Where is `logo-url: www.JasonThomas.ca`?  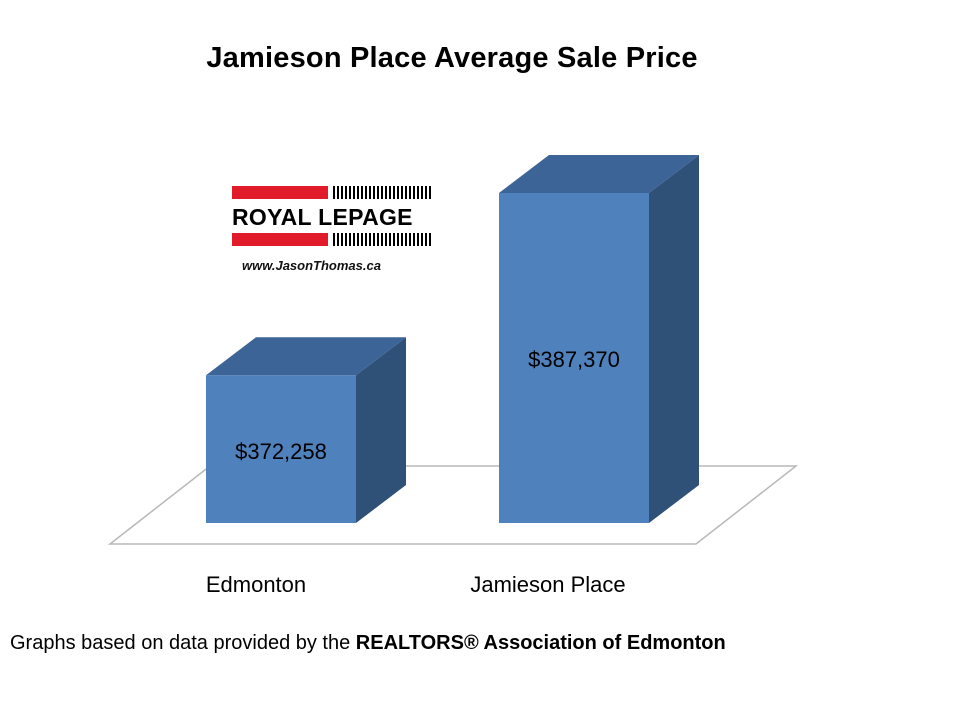
logo-url: www.JasonThomas.ca is located at coordinates (311, 265).